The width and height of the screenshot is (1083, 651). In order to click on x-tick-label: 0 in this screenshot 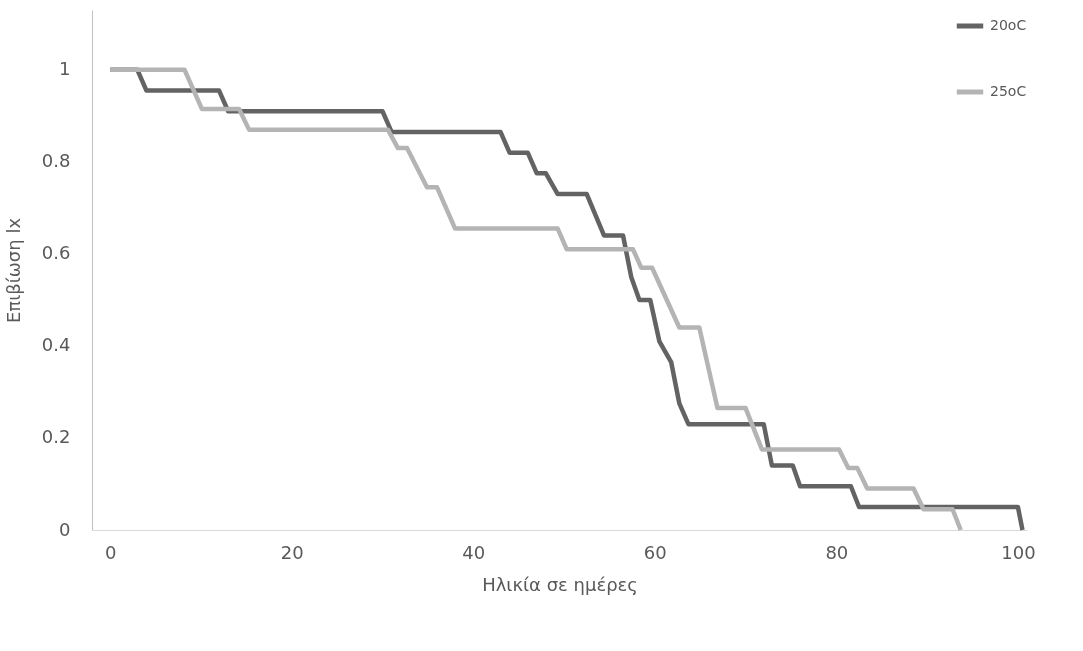, I will do `click(110, 552)`.